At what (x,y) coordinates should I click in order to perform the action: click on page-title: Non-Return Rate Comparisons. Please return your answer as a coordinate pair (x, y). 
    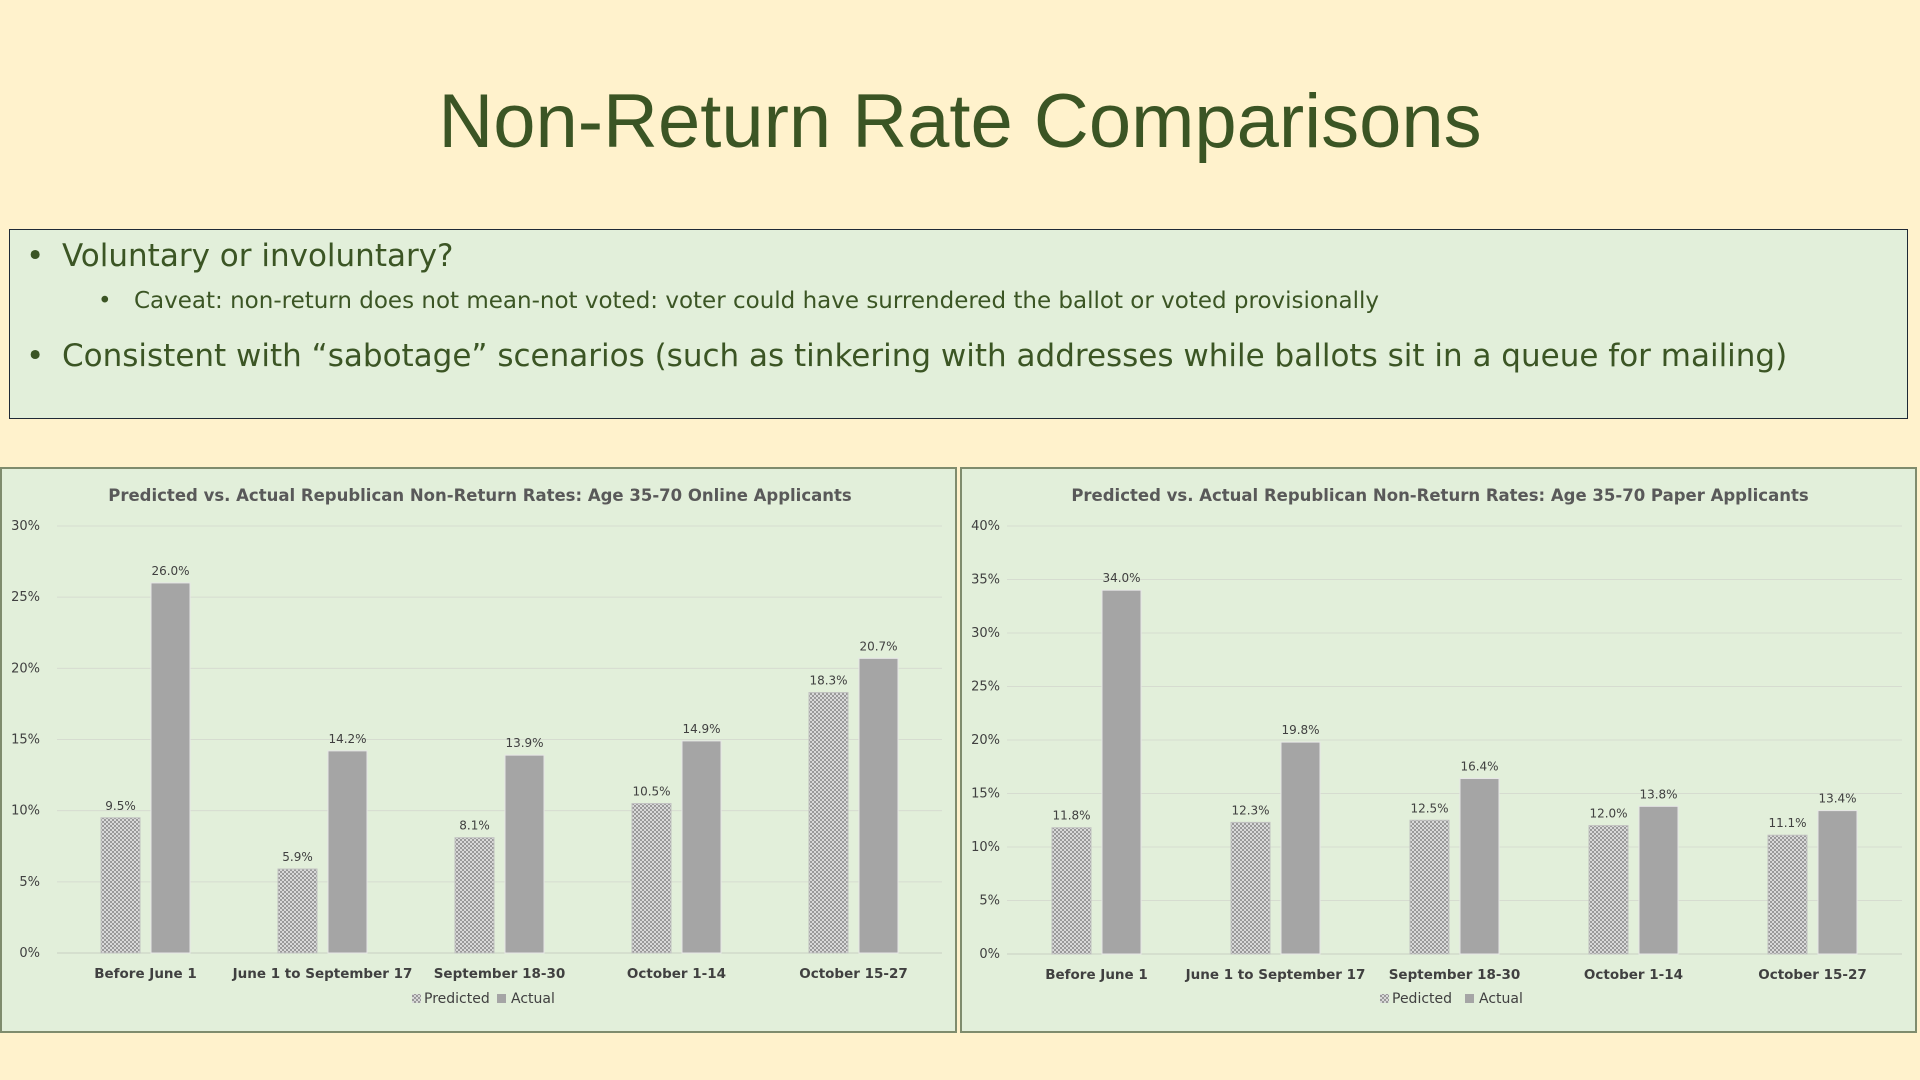
    Looking at the image, I should click on (960, 121).